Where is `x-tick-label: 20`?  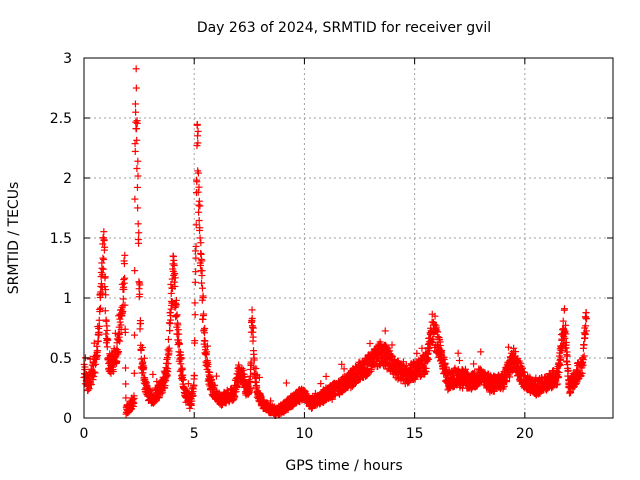
x-tick-label: 20 is located at coordinates (525, 434).